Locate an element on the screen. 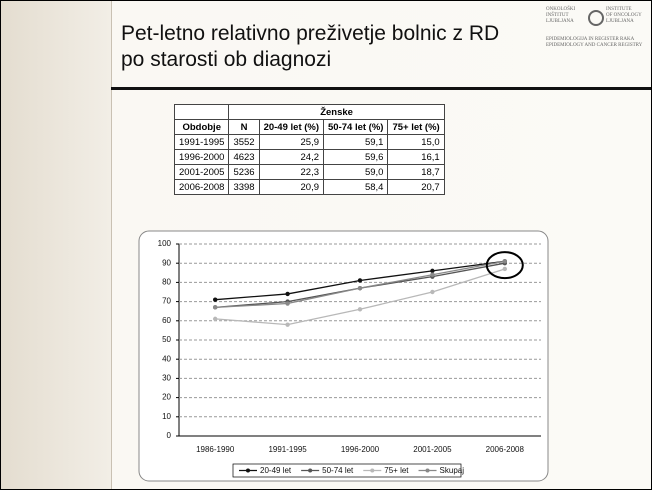 This screenshot has width=652, height=490. x-tick-label: 2006-2008 is located at coordinates (505, 449).